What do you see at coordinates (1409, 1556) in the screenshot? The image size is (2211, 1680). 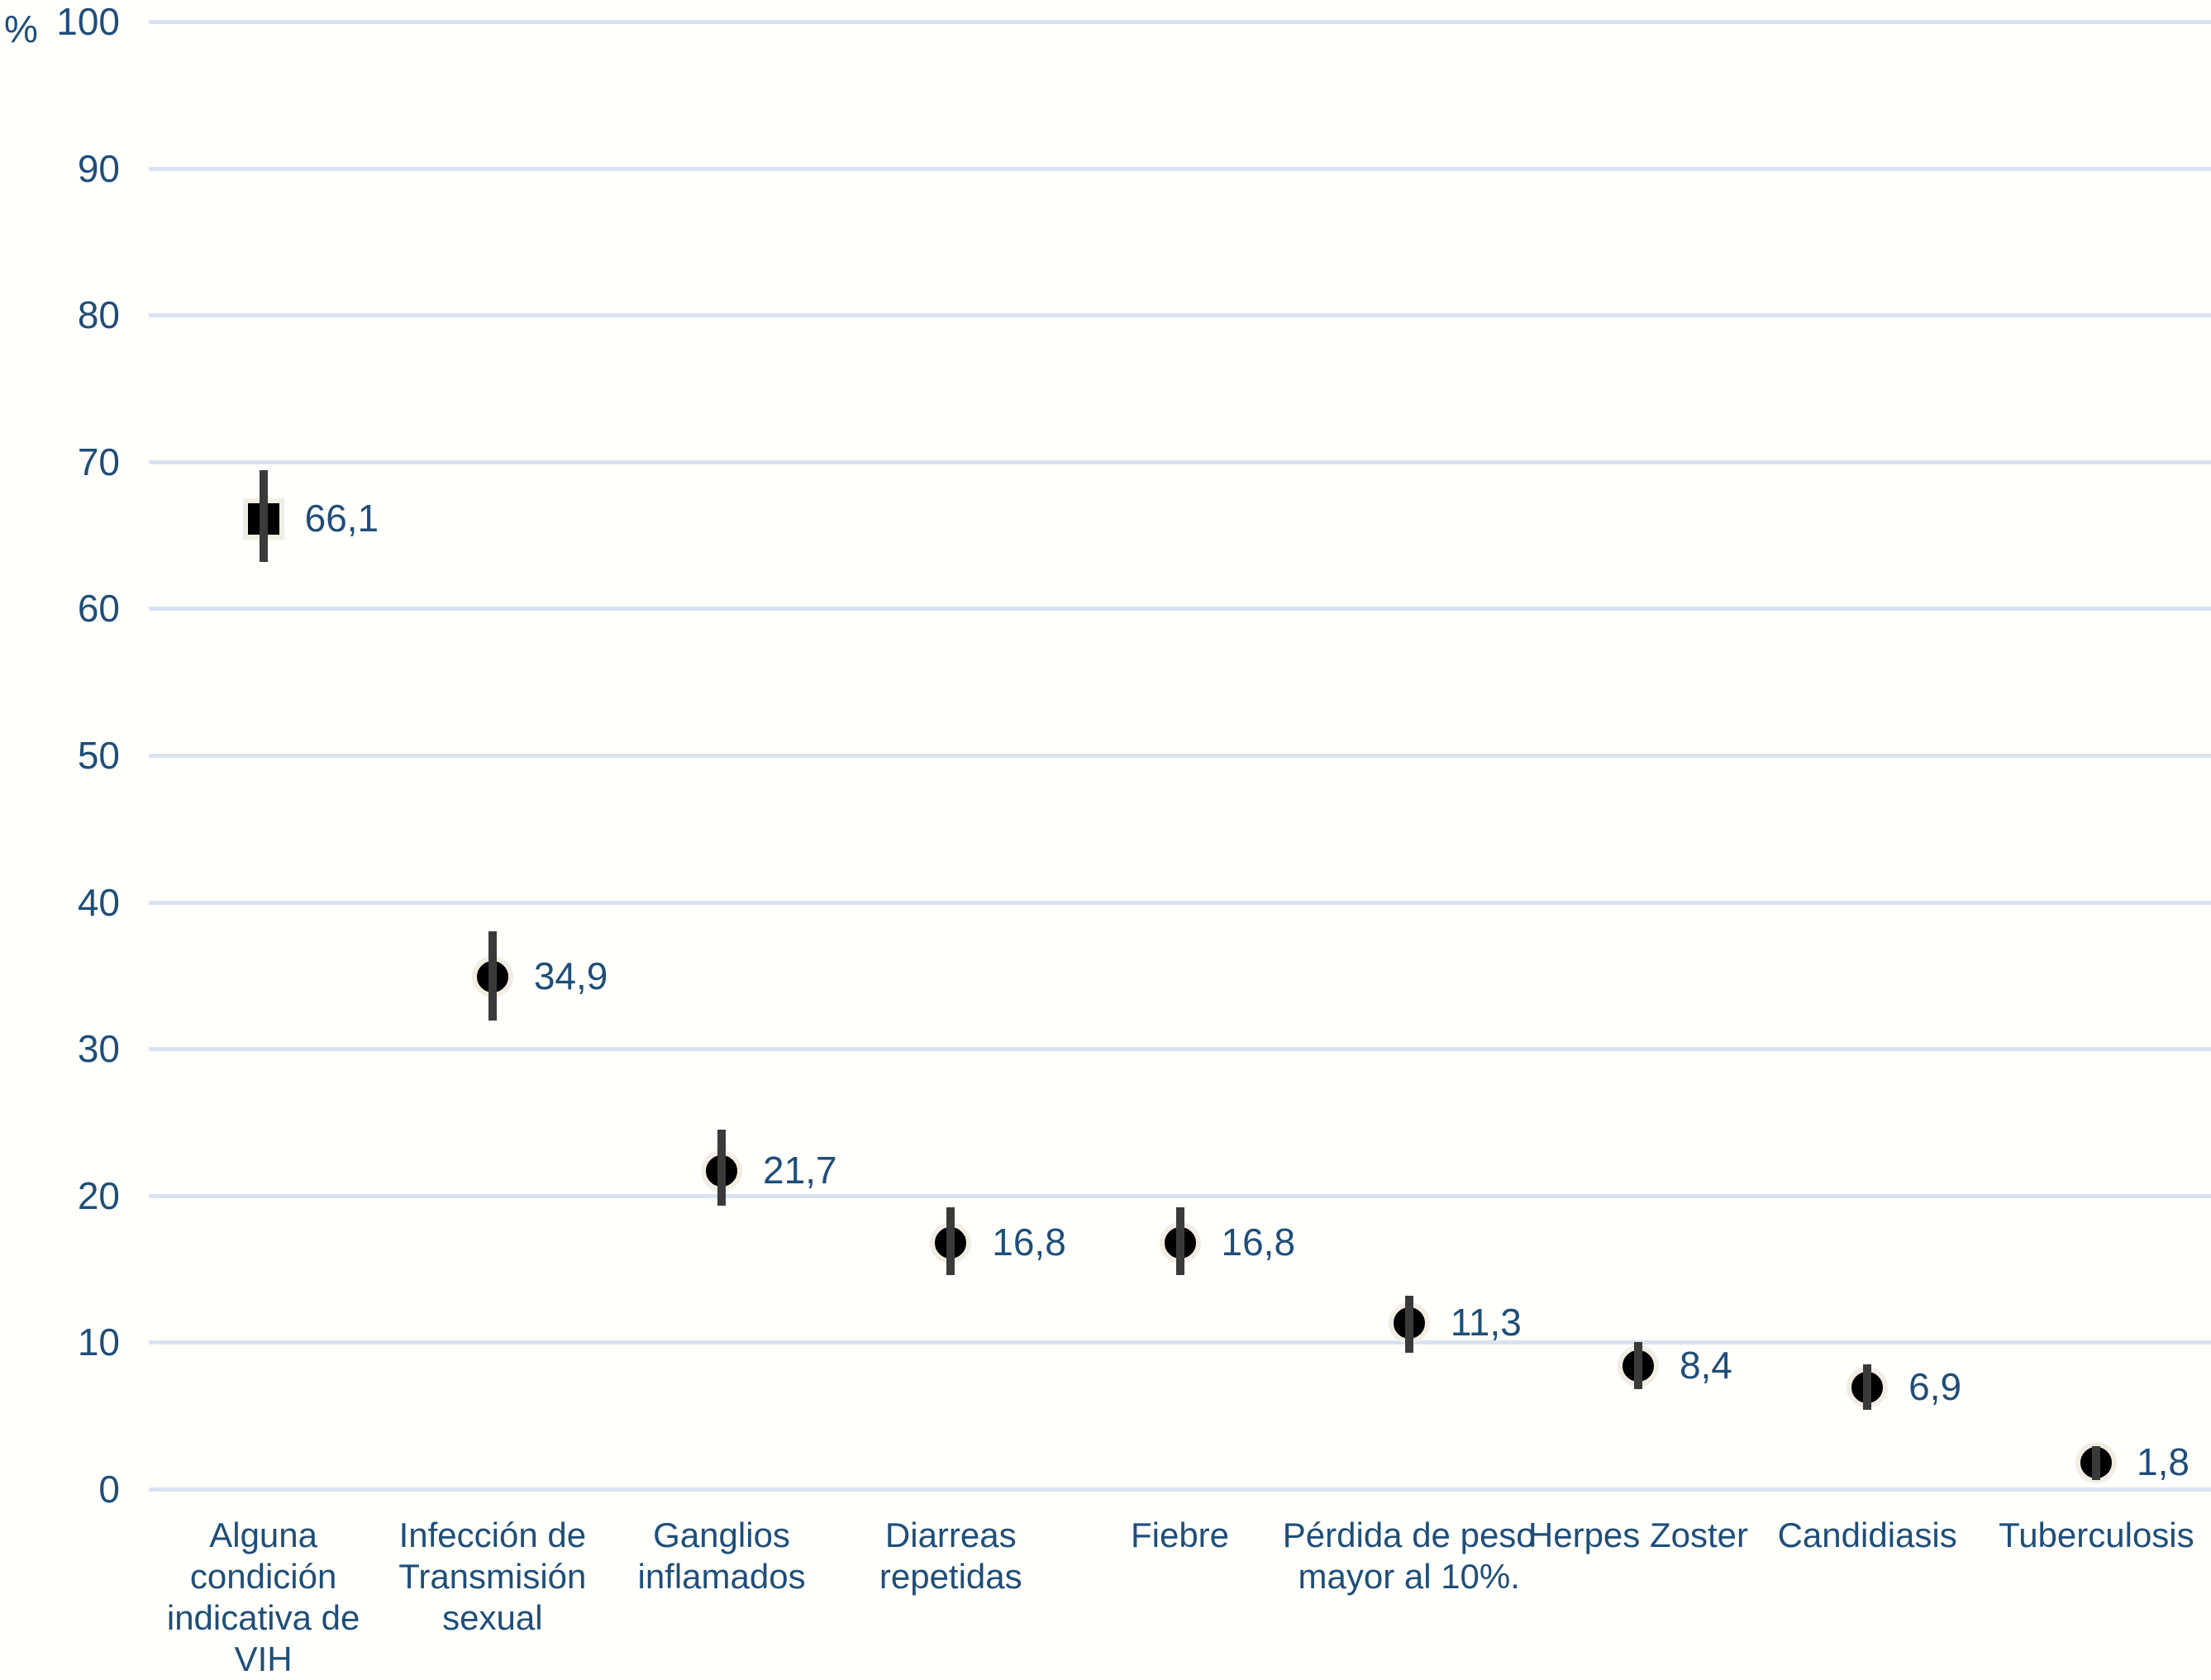 I see `category-label: Pérdida de peso mayor al 10%.` at bounding box center [1409, 1556].